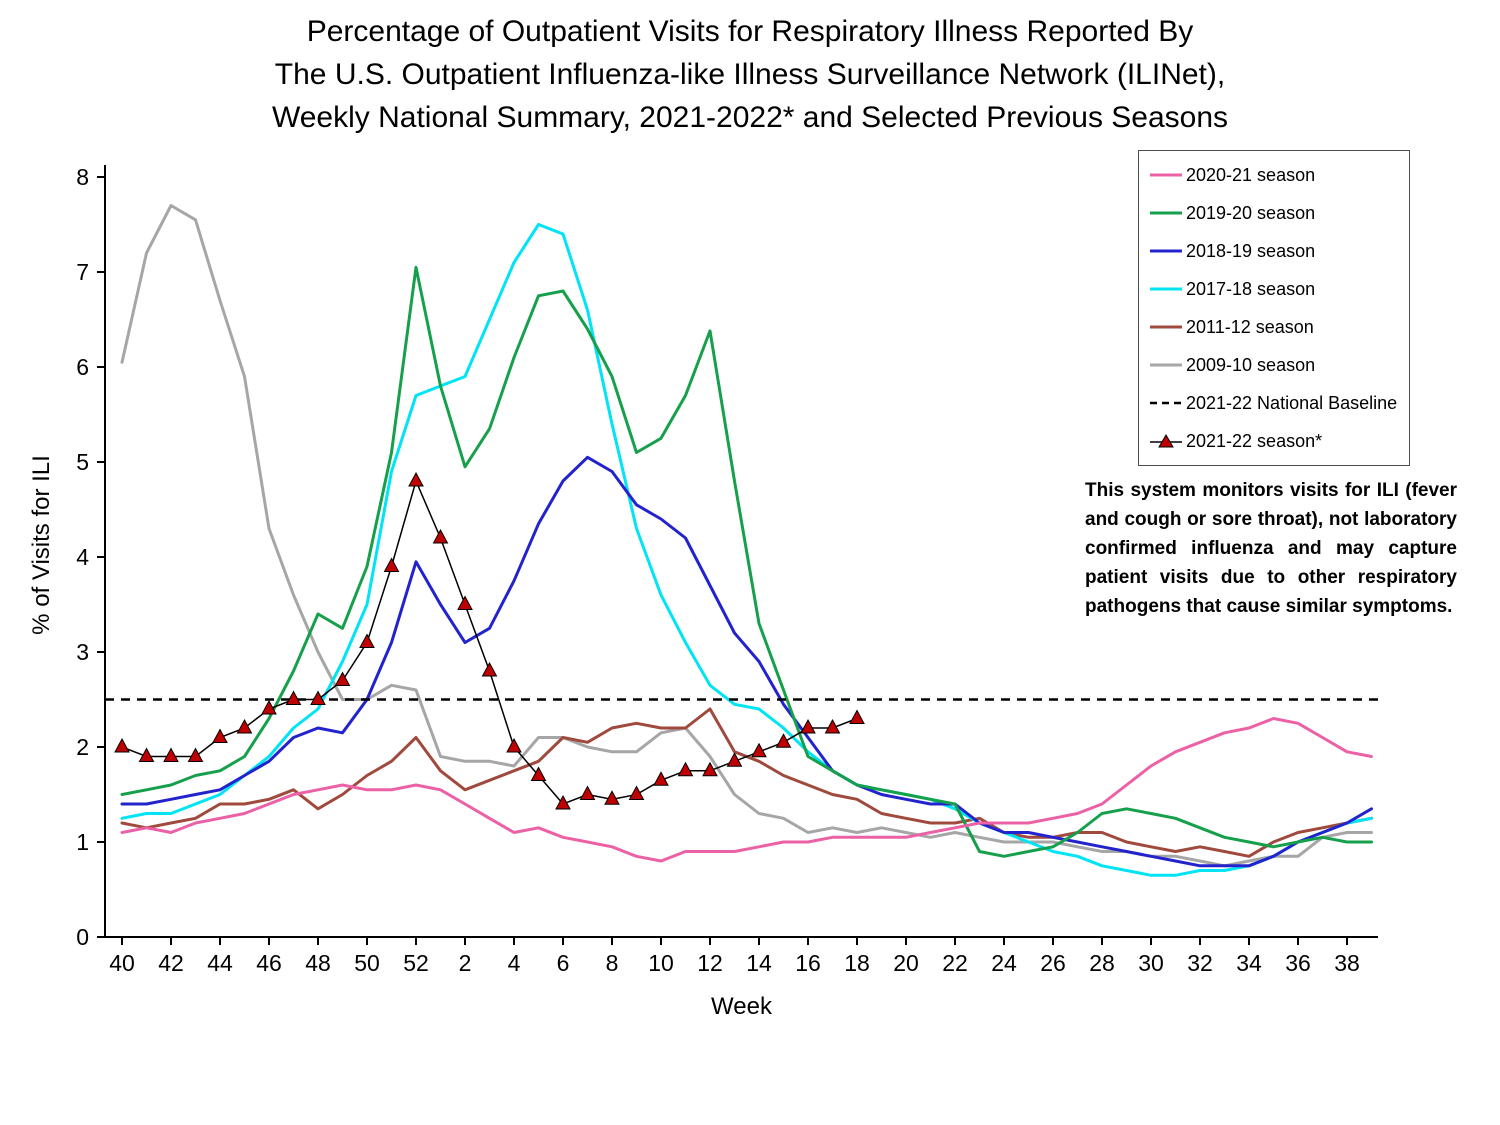 The height and width of the screenshot is (1125, 1500). Describe the element at coordinates (612, 963) in the screenshot. I see `x-tick-label: 8` at that location.